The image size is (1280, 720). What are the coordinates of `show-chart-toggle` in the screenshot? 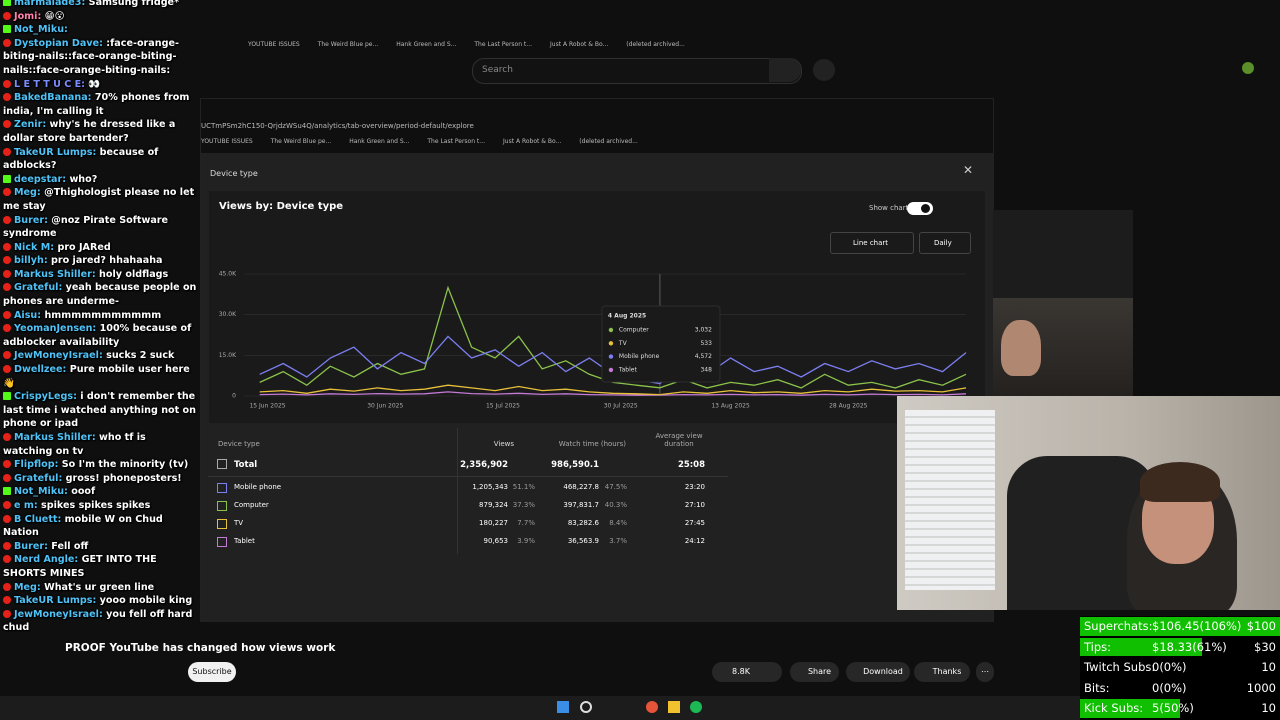 It's located at (920, 208).